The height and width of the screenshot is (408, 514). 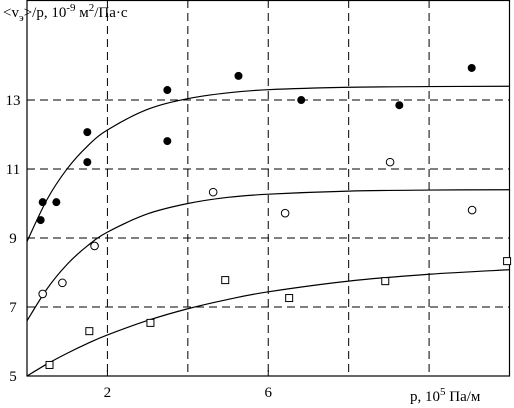 I want to click on y-axis-label-part: 2, so click(x=92, y=8).